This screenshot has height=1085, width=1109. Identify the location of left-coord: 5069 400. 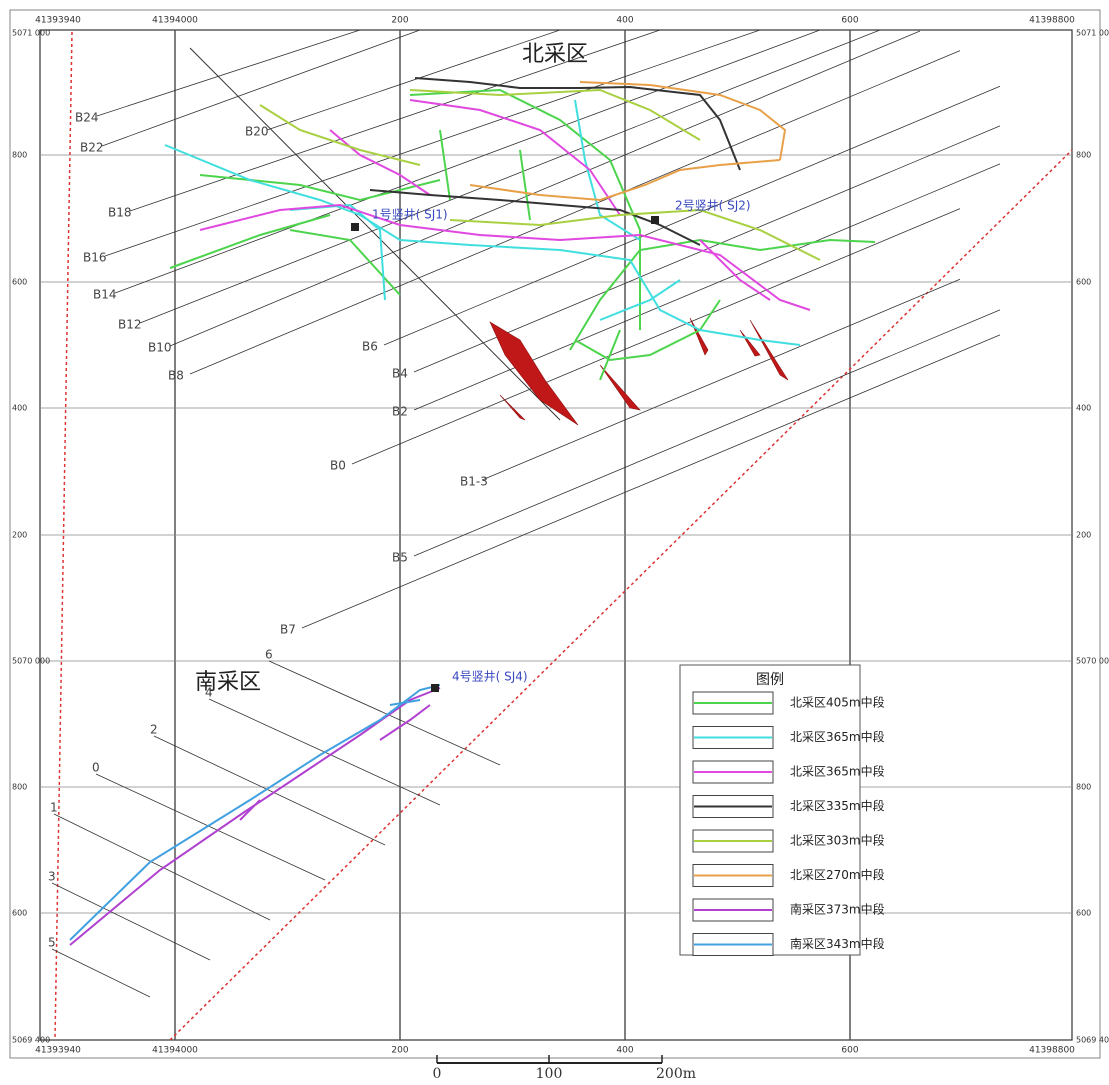
(31, 1040).